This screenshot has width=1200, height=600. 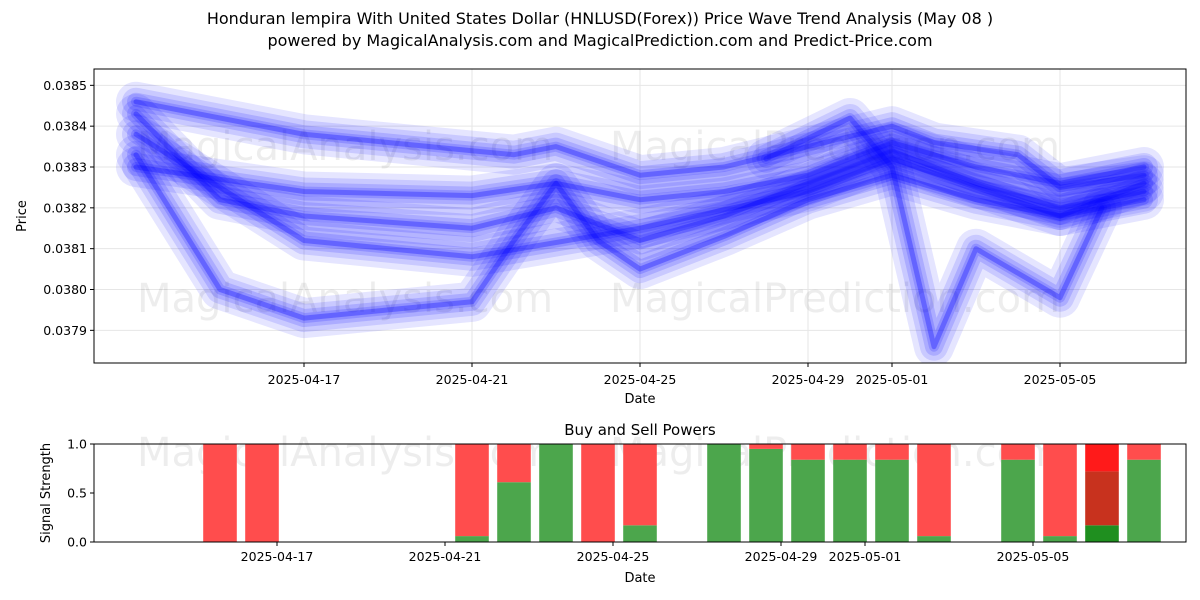 I want to click on y-tick-label: 0.0383, so click(x=65, y=167).